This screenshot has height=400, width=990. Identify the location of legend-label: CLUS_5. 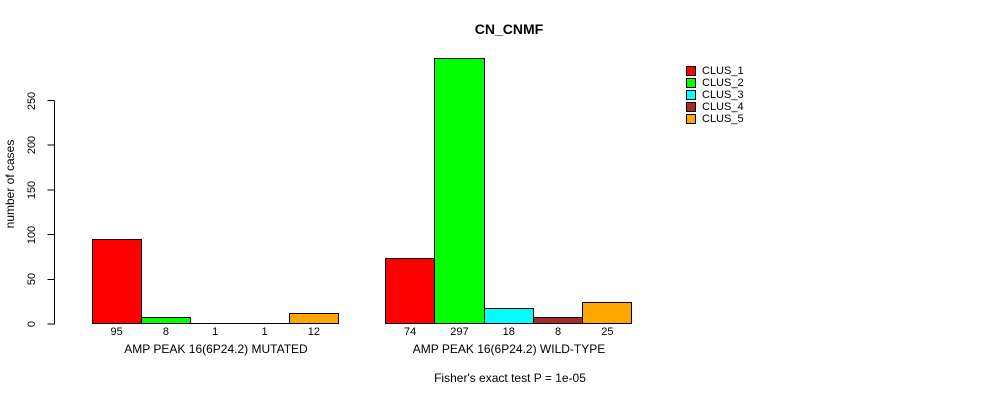
(723, 119).